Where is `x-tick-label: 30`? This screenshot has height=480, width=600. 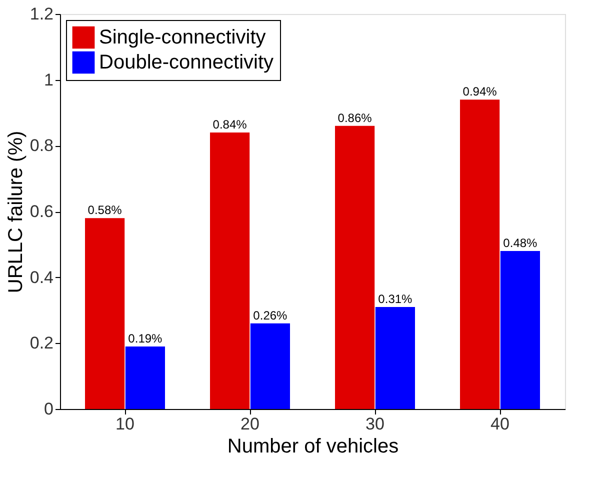 x-tick-label: 30 is located at coordinates (375, 424).